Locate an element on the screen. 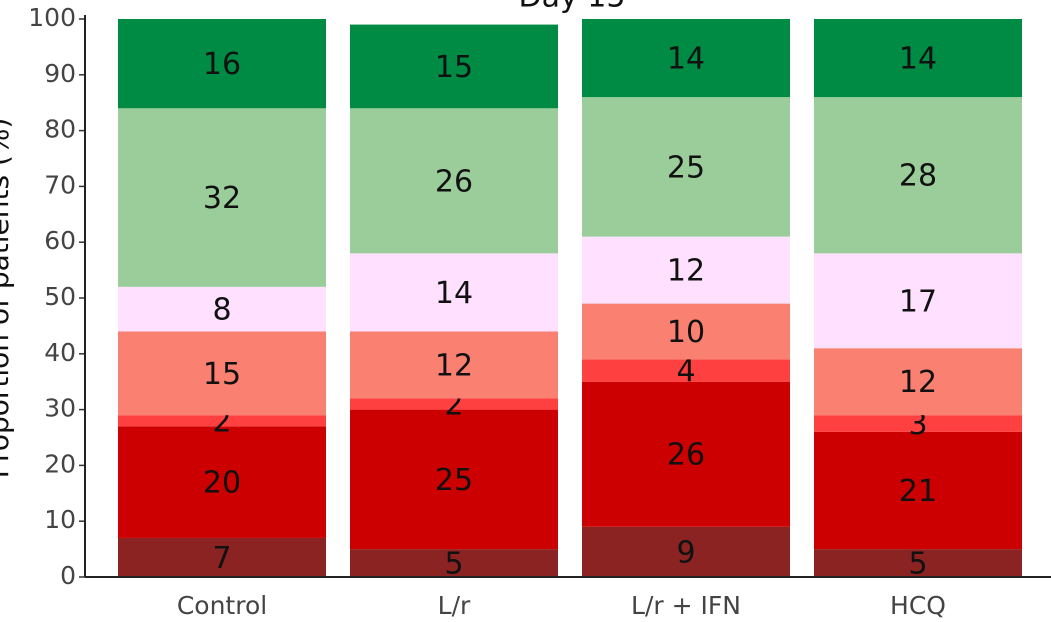 The image size is (1051, 622). data-label: 17 is located at coordinates (918, 301).